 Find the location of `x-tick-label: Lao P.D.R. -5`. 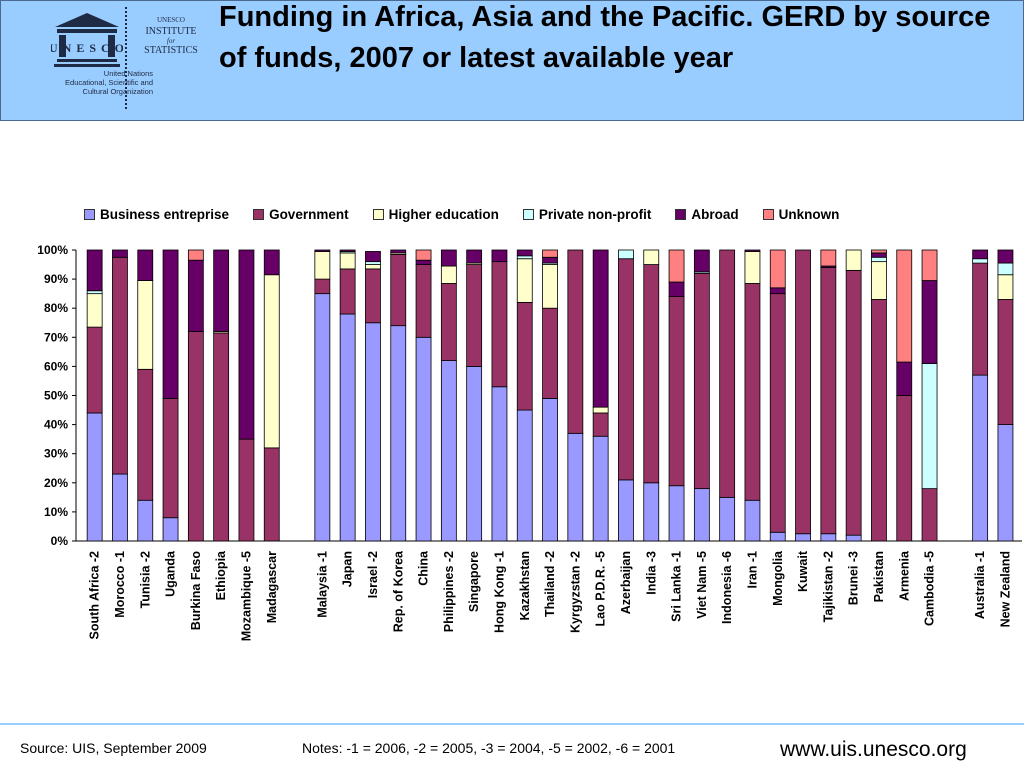

x-tick-label: Lao P.D.R. -5 is located at coordinates (601, 589).